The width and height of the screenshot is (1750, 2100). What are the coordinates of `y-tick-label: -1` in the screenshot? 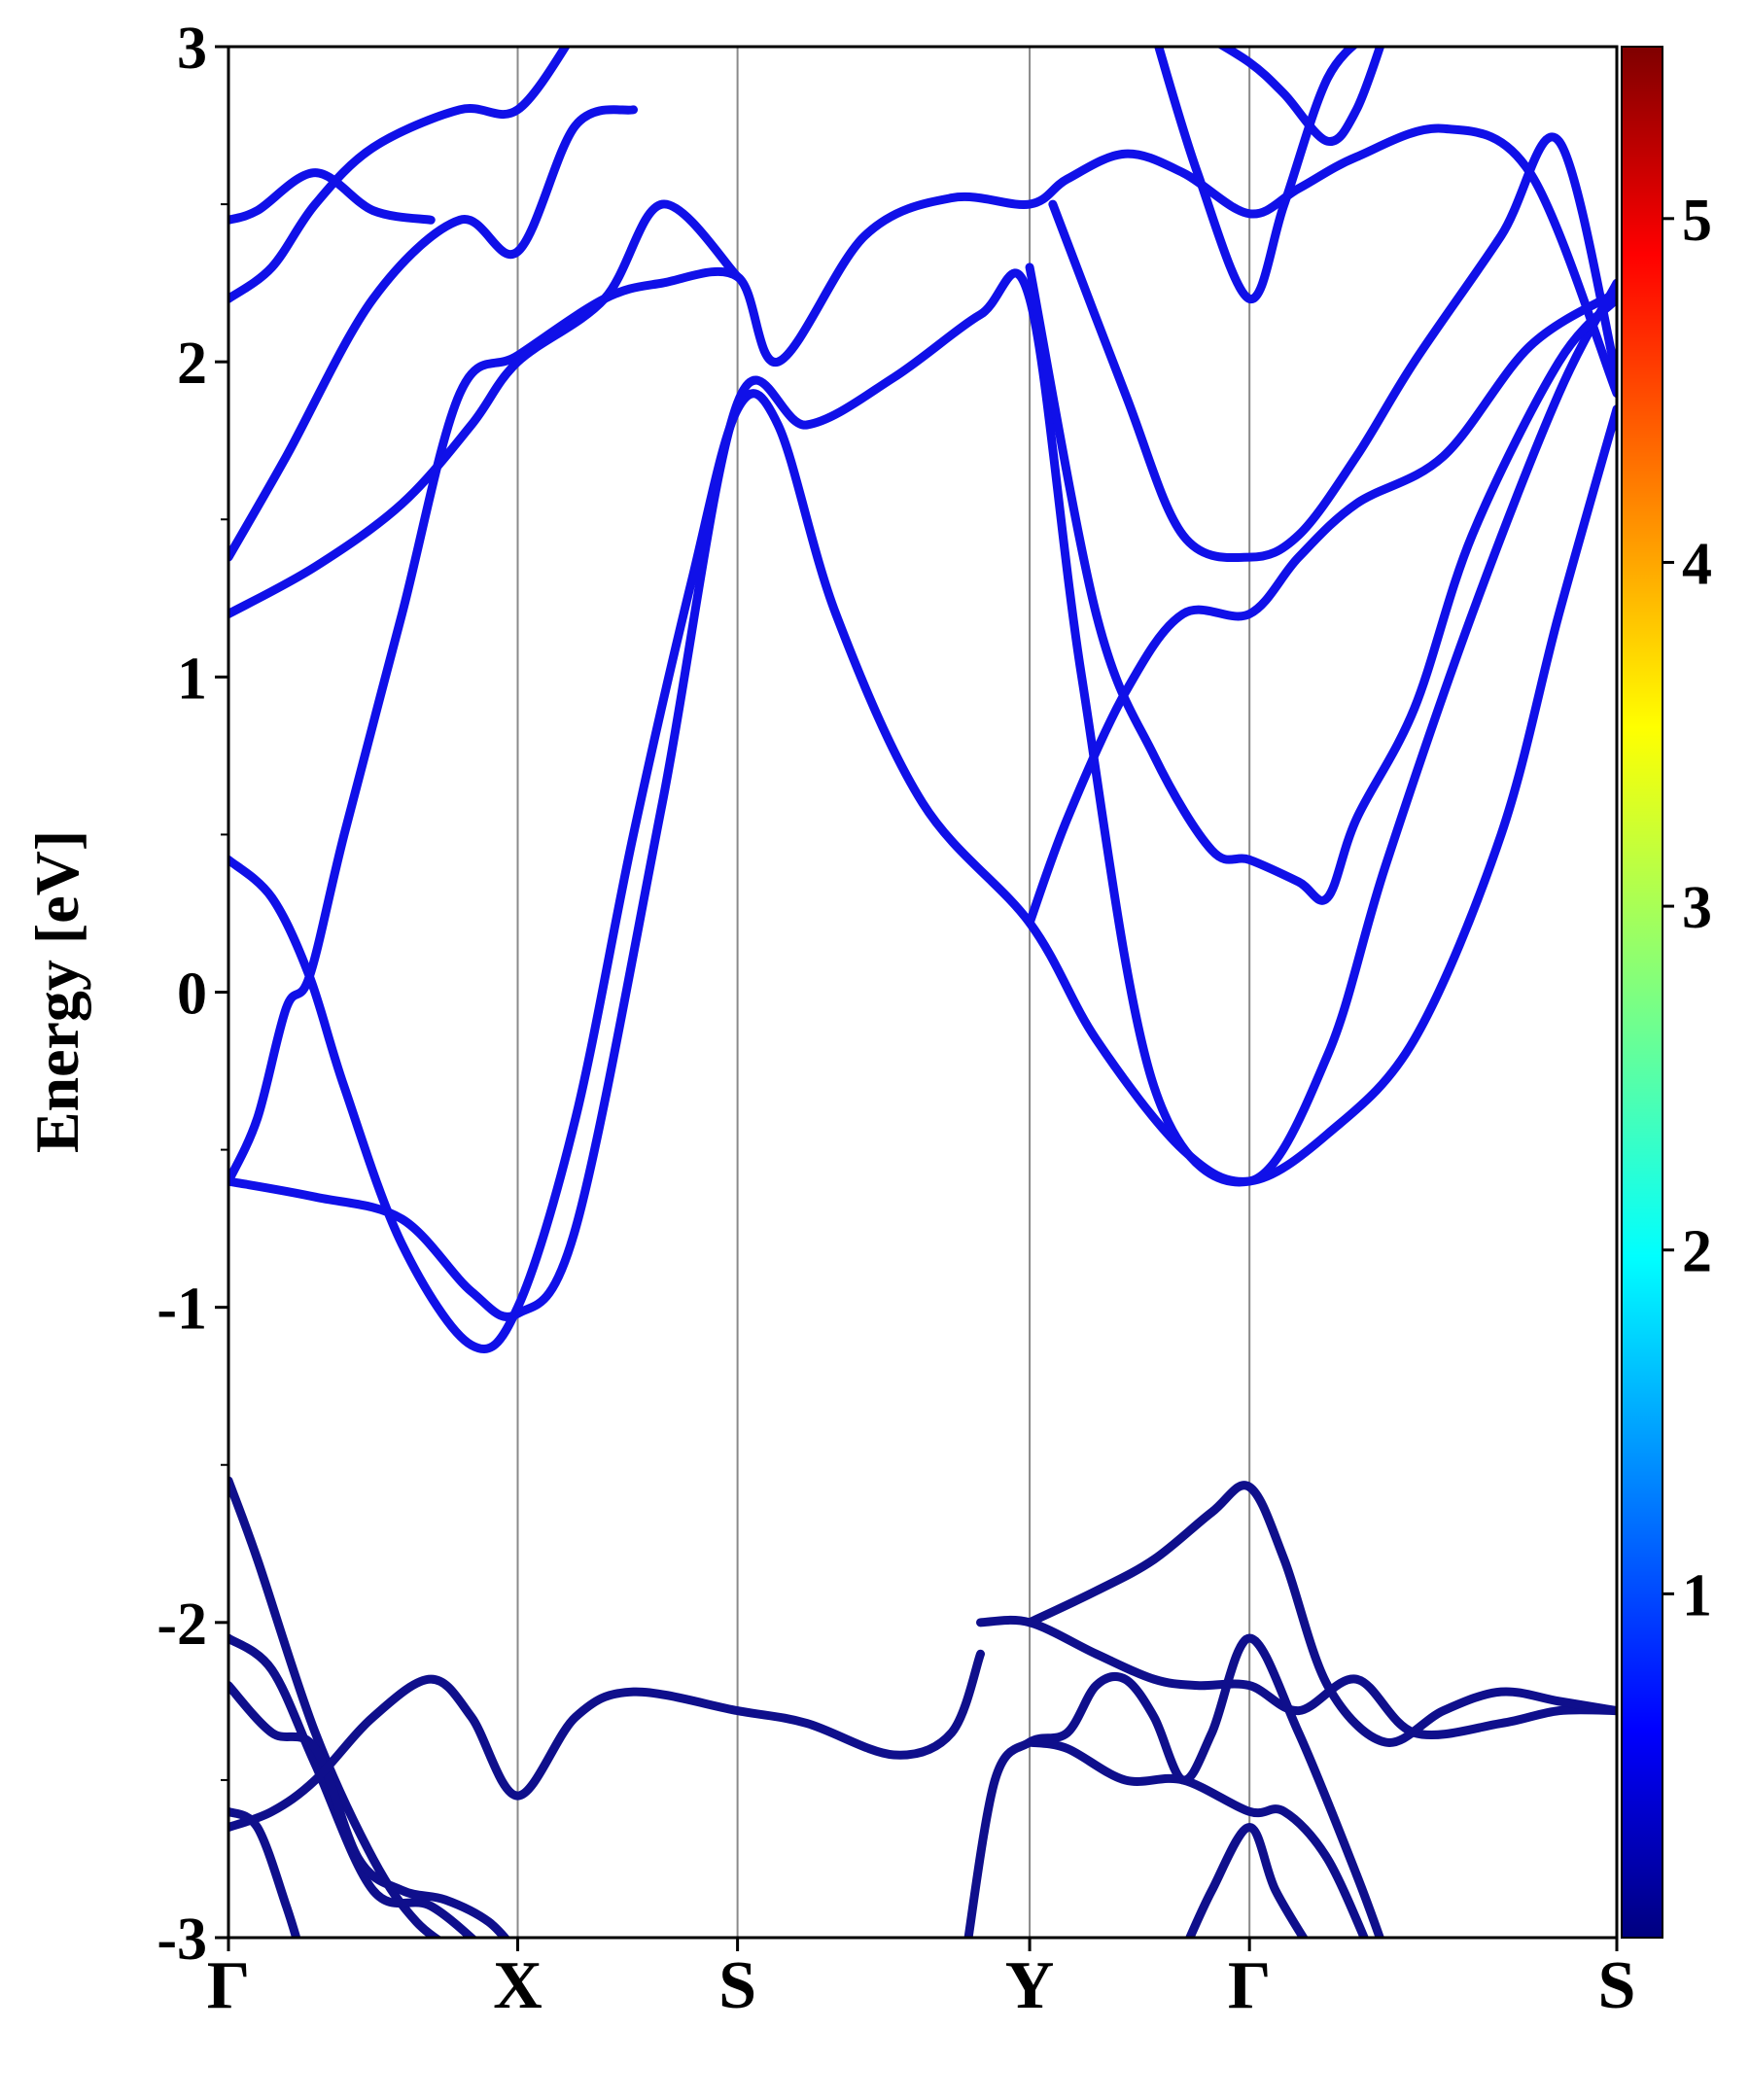 It's located at (182, 1310).